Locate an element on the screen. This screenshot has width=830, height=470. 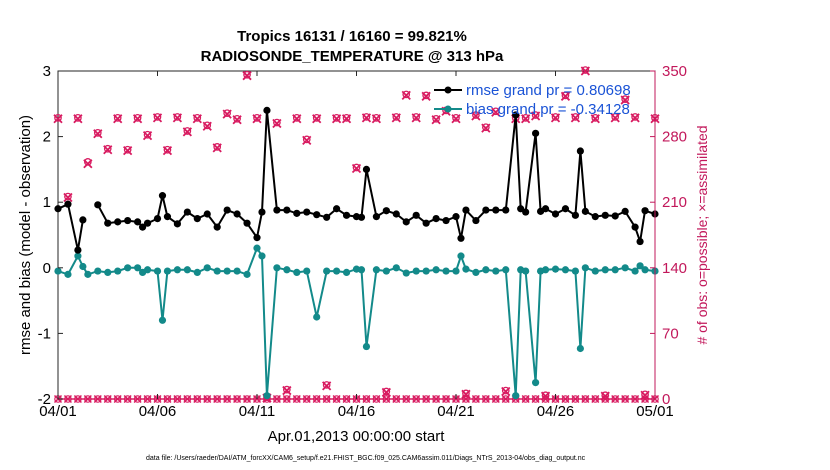
x-tick-label: 04/21 is located at coordinates (456, 411).